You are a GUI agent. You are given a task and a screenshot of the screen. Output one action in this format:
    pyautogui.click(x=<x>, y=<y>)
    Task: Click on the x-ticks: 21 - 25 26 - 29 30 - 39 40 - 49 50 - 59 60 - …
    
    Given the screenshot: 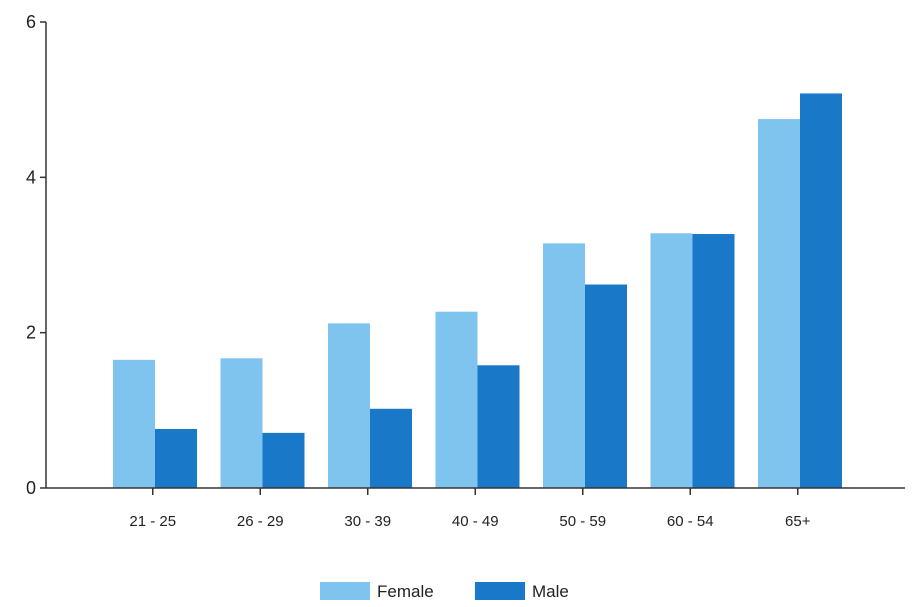 What is the action you would take?
    pyautogui.click(x=470, y=509)
    